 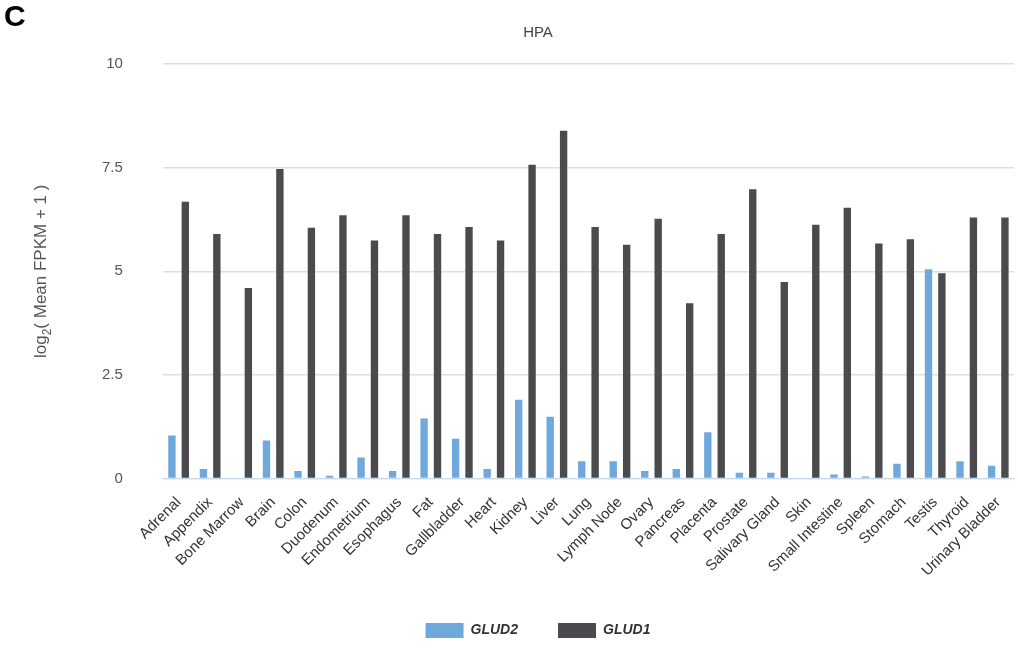 What do you see at coordinates (538, 32) in the screenshot?
I see `chart-title: HPA` at bounding box center [538, 32].